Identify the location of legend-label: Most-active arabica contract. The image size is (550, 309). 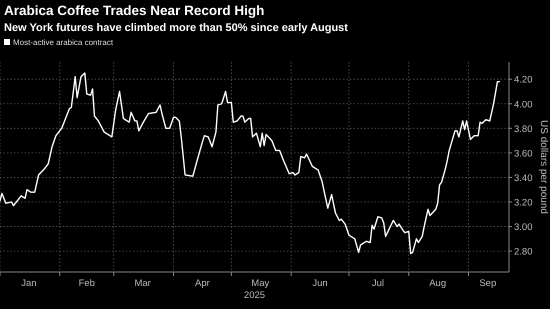
(63, 42).